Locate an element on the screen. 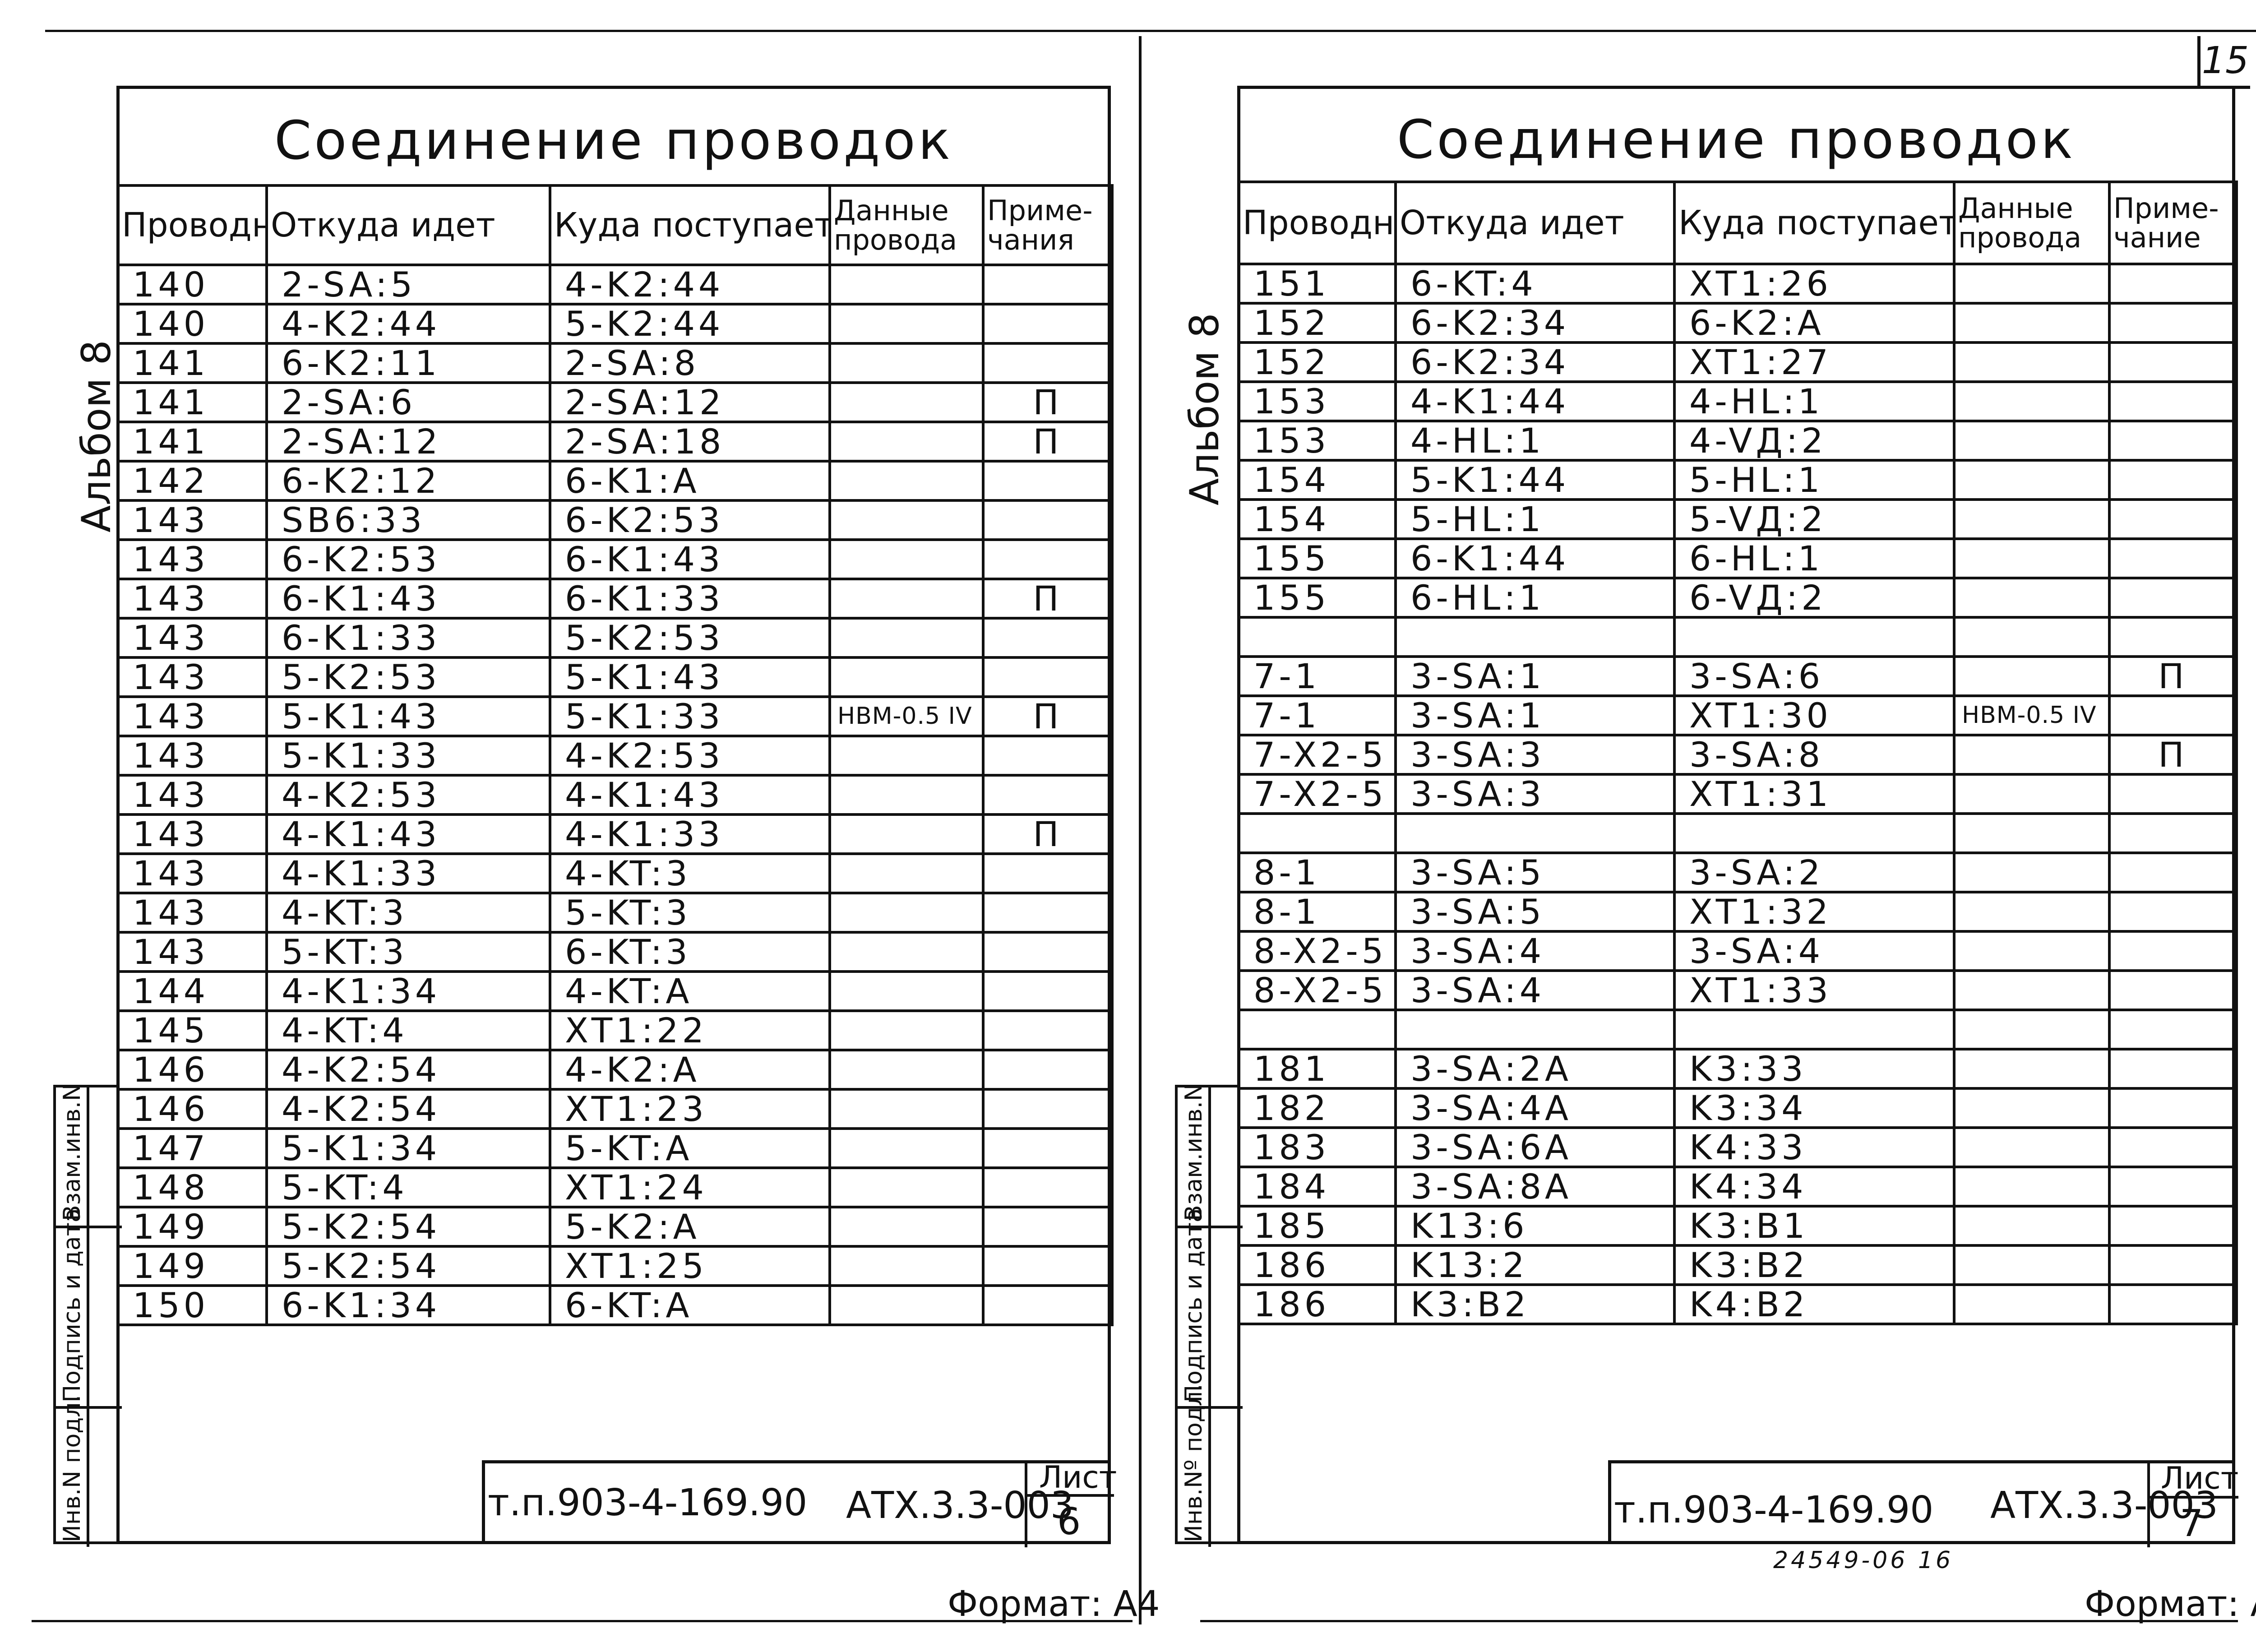  header-conductor: Проводник is located at coordinates (192, 225).